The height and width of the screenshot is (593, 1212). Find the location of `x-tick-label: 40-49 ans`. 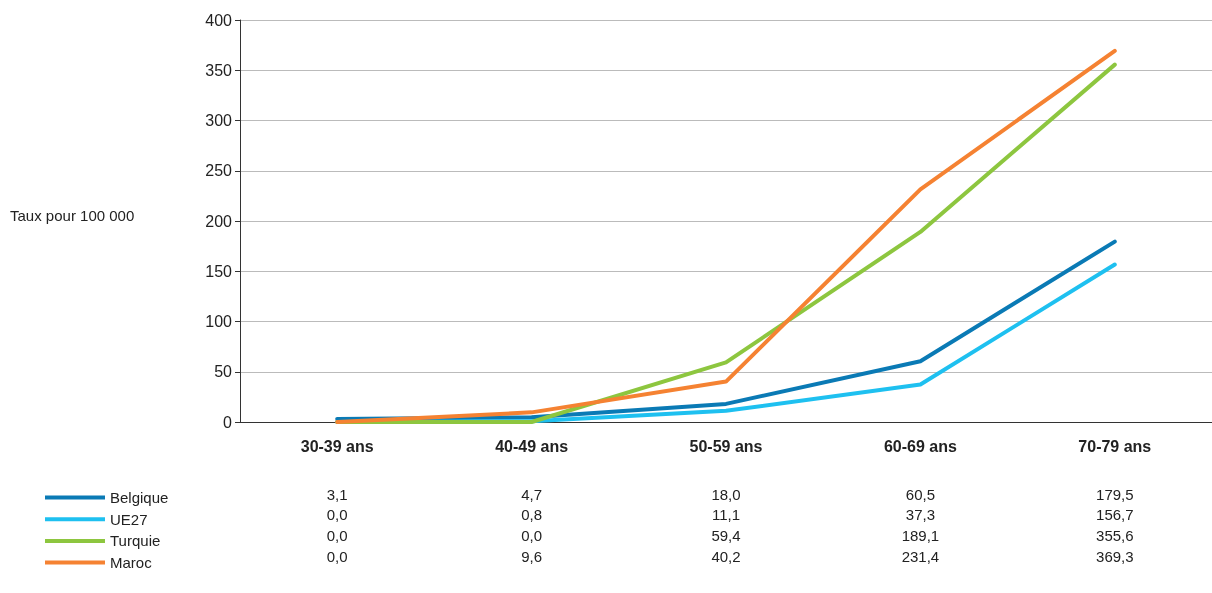

x-tick-label: 40-49 ans is located at coordinates (532, 446).